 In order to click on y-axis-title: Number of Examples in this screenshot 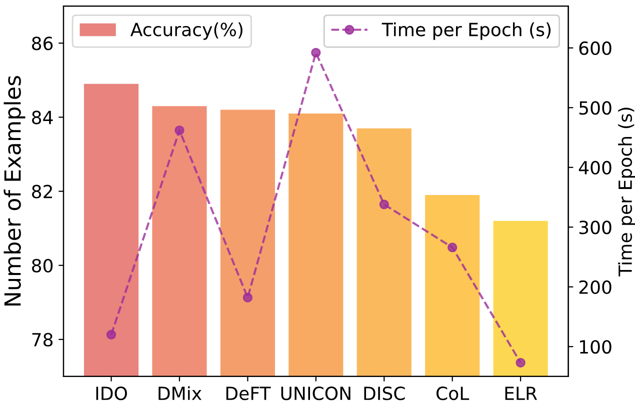, I will do `click(15, 191)`.